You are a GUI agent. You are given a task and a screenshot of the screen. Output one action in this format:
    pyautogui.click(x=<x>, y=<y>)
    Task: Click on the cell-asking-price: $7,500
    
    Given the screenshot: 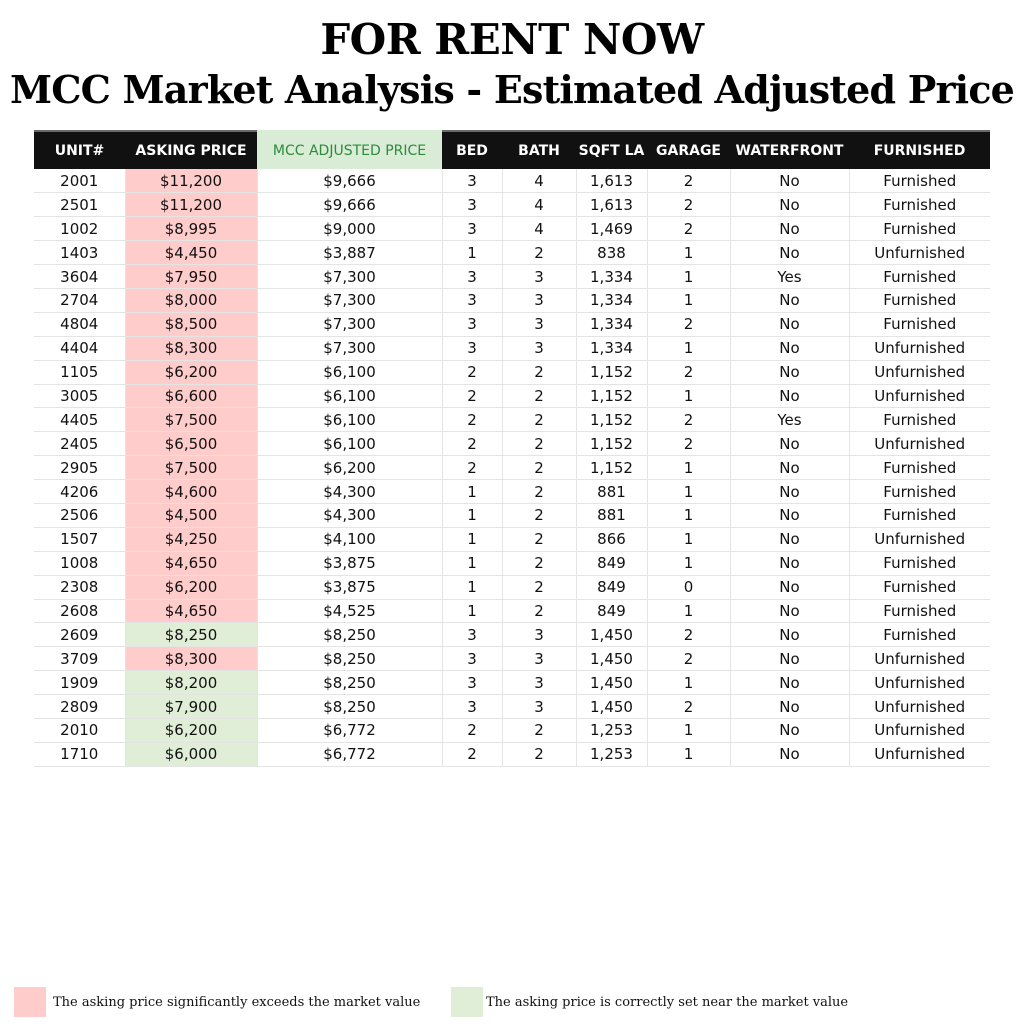 What is the action you would take?
    pyautogui.click(x=191, y=468)
    